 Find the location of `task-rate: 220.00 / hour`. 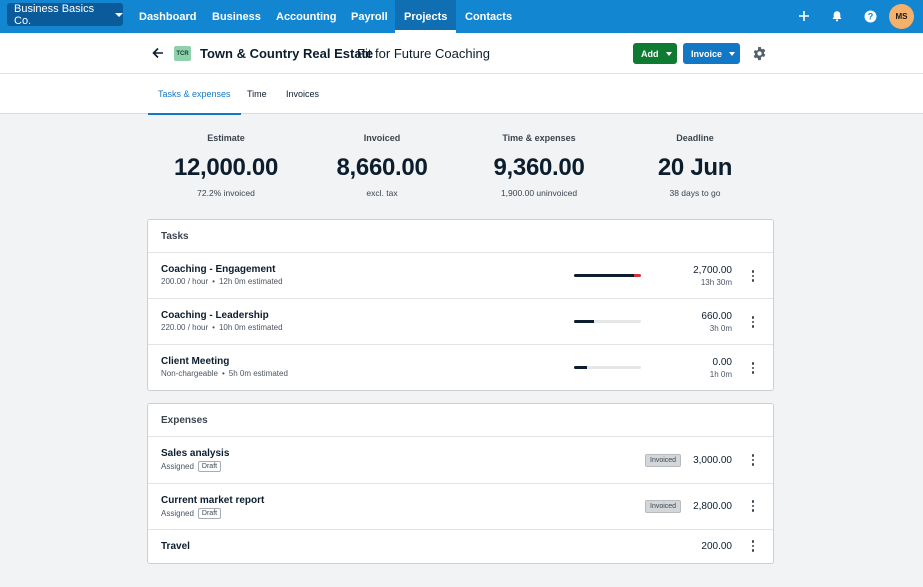

task-rate: 220.00 / hour is located at coordinates (185, 327).